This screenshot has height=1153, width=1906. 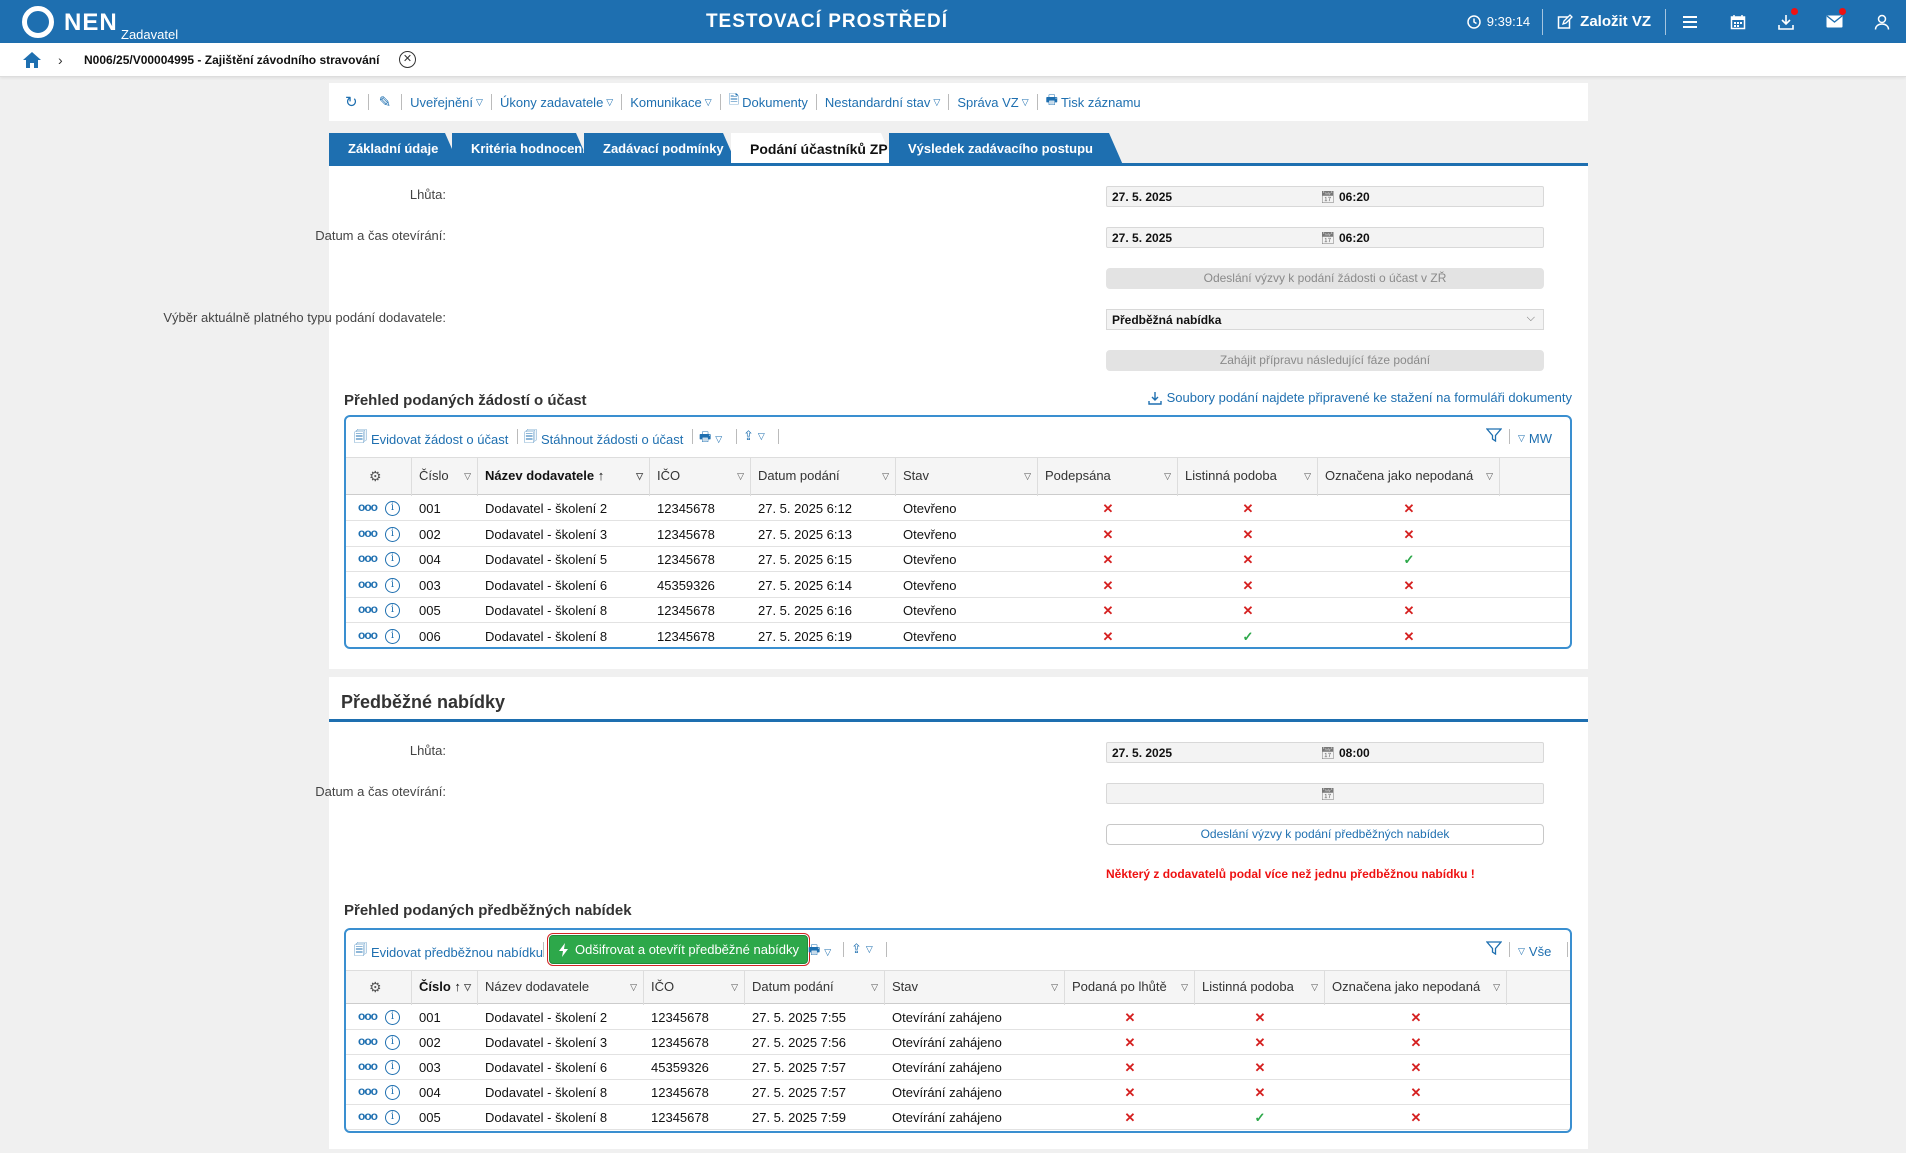 What do you see at coordinates (446, 102) in the screenshot?
I see `menu-uverejneni: Uveřejnění ▽` at bounding box center [446, 102].